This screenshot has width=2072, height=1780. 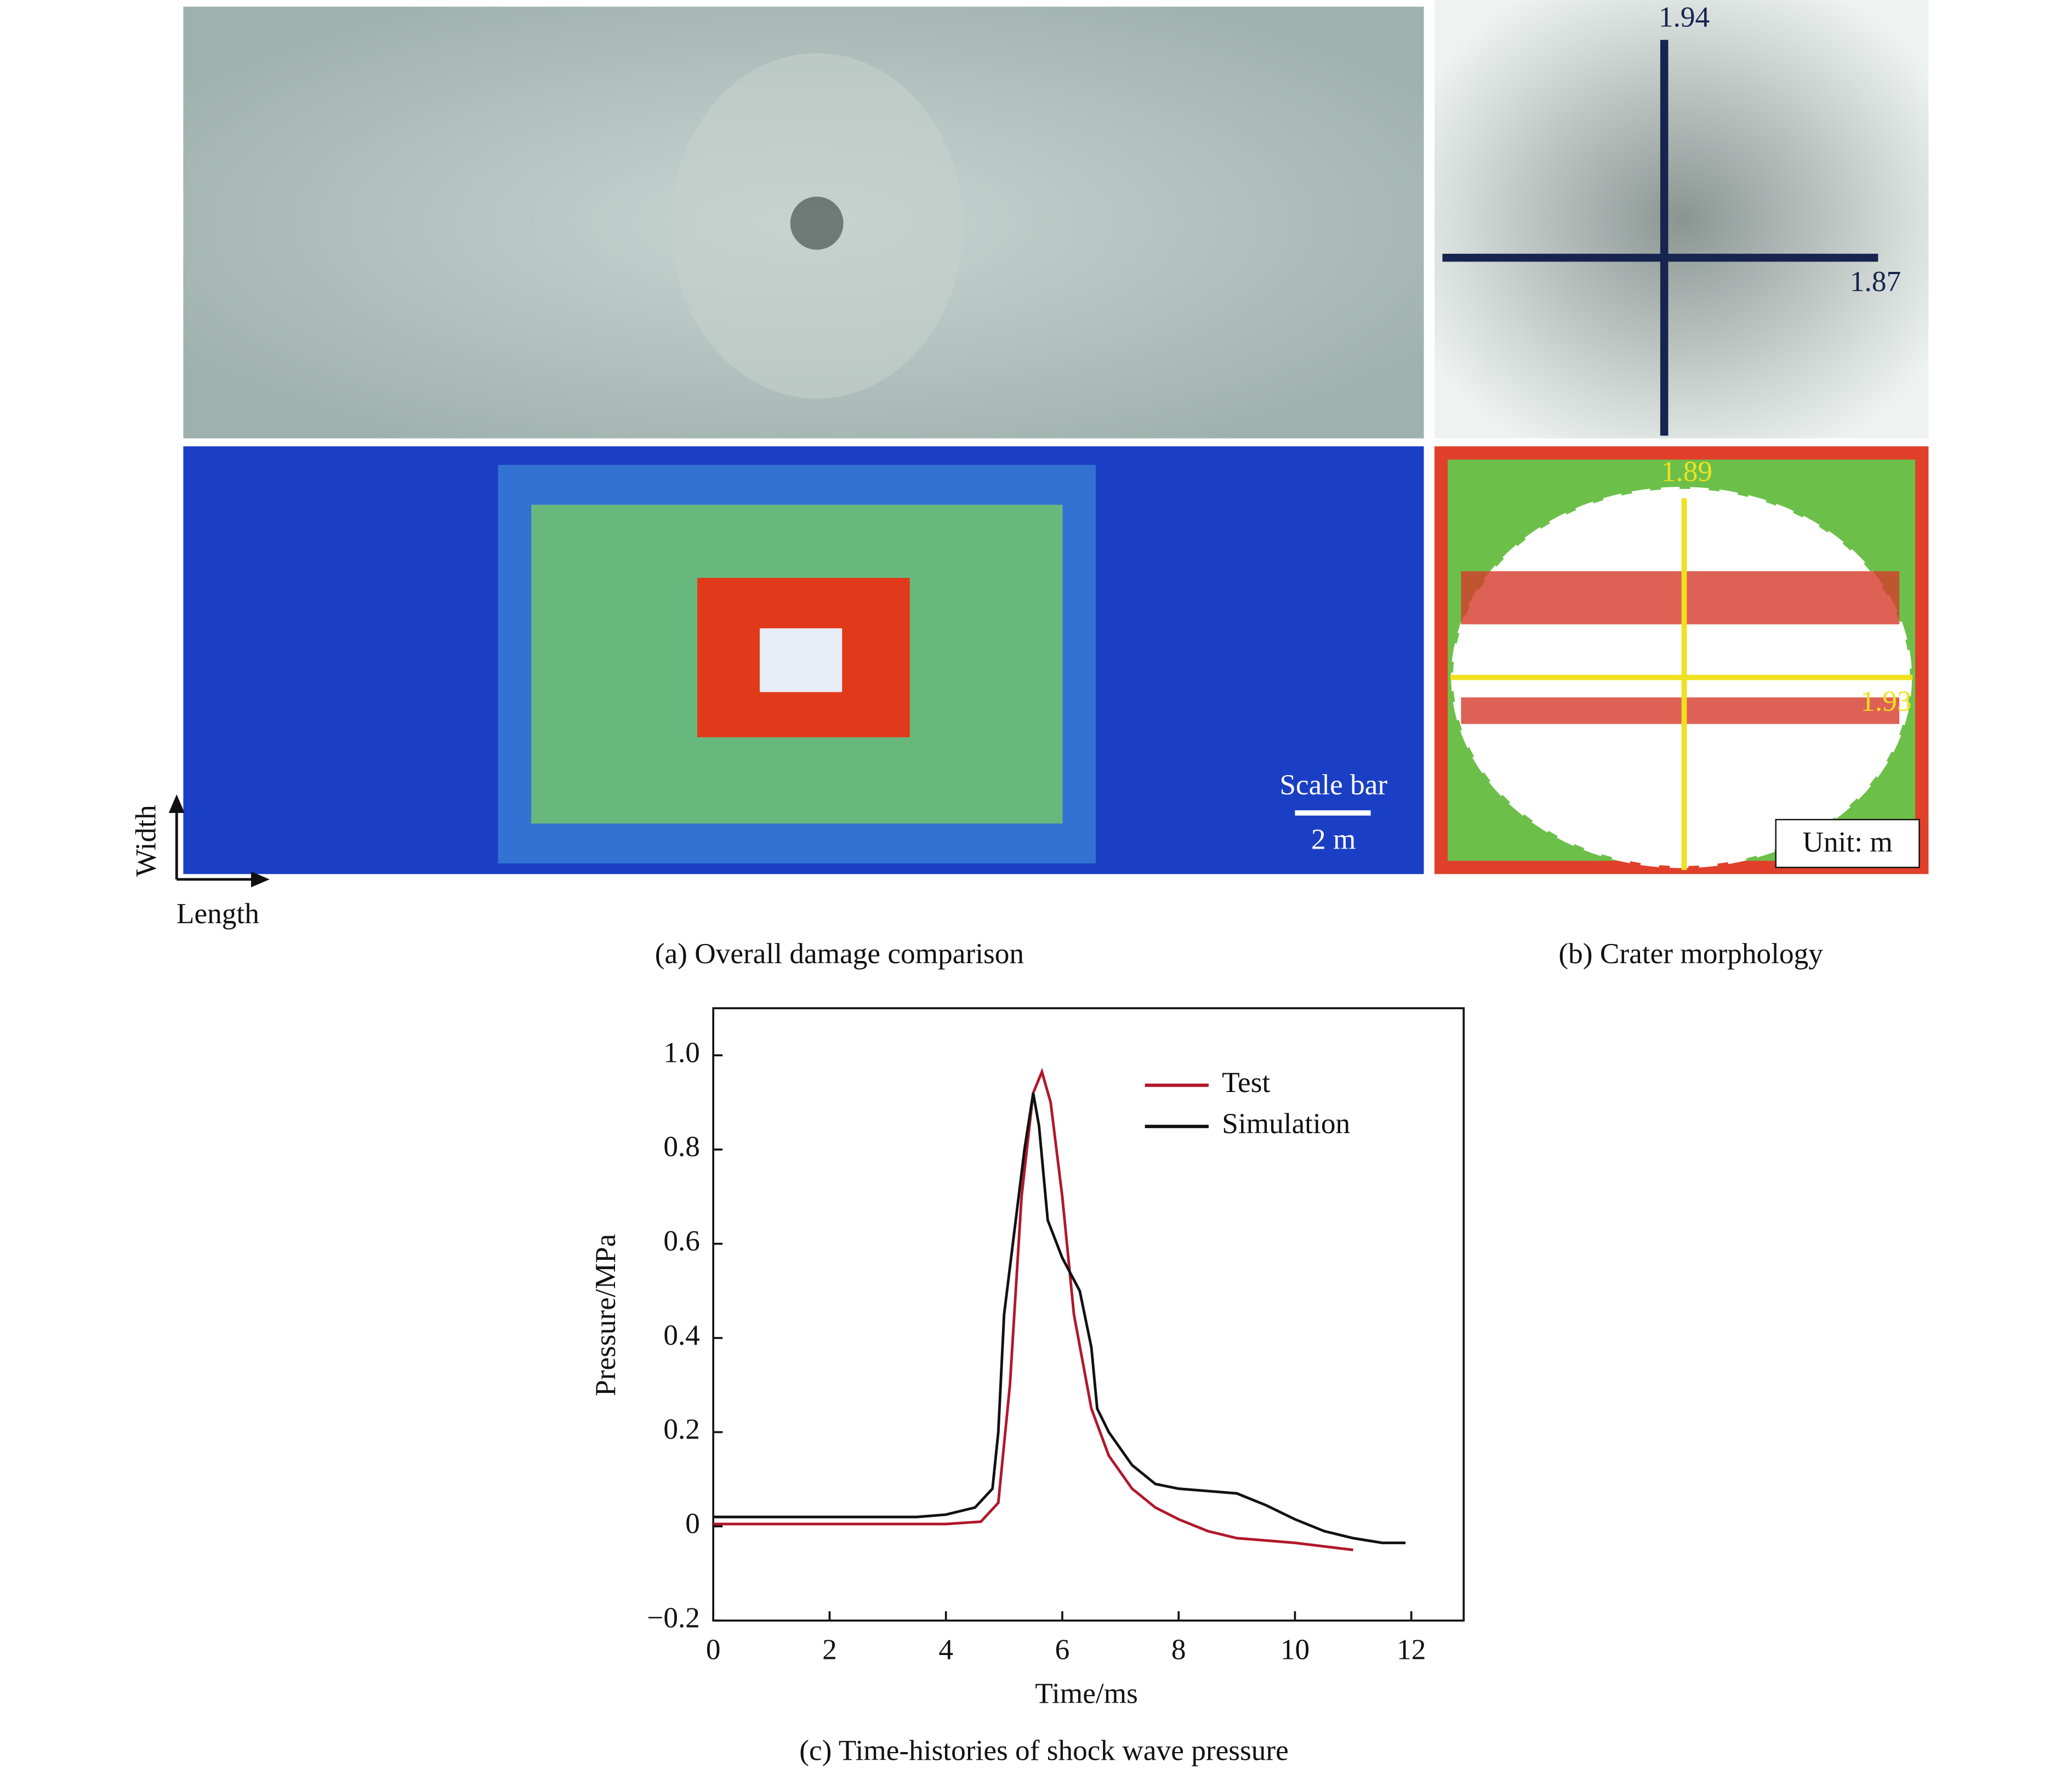 What do you see at coordinates (946, 1650) in the screenshot?
I see `x-tick-label: 4` at bounding box center [946, 1650].